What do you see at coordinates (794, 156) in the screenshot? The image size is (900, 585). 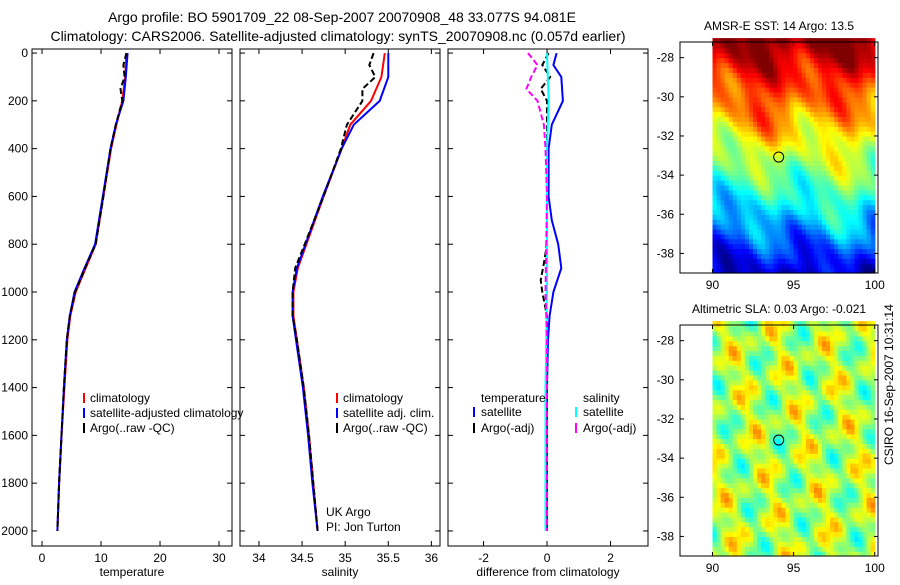 I see `heatmap-cells` at bounding box center [794, 156].